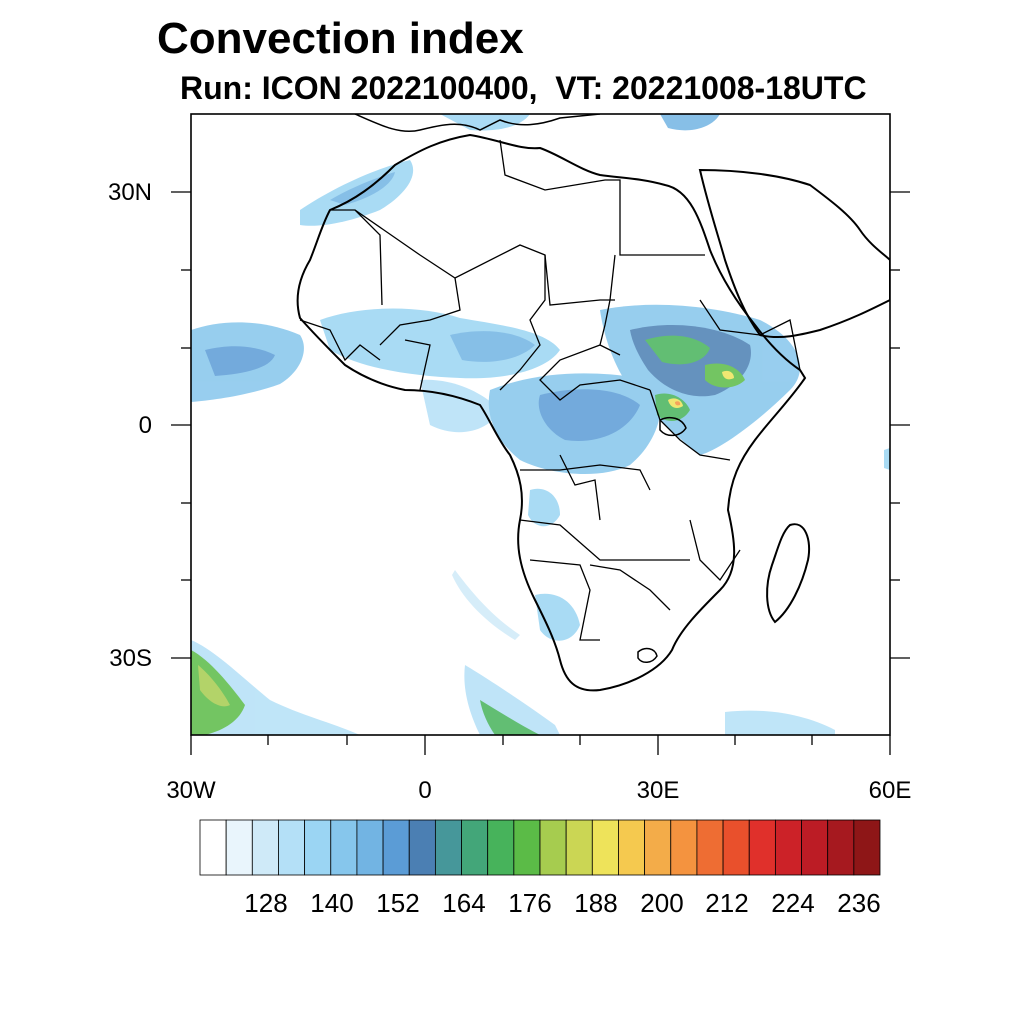  I want to click on europe-coastline, so click(477, 123).